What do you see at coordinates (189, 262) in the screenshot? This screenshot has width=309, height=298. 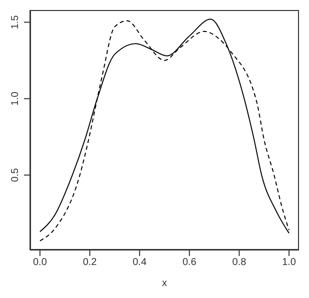 I see `x-tick-label: 0.6` at bounding box center [189, 262].